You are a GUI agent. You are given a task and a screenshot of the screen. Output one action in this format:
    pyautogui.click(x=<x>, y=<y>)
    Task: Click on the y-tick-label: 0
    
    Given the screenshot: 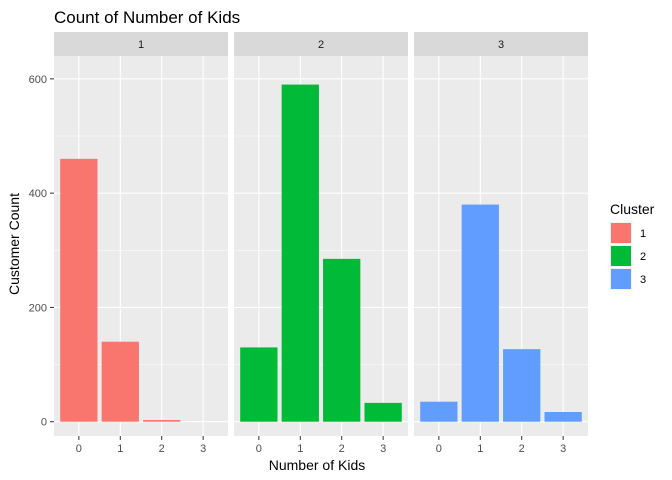 What is the action you would take?
    pyautogui.click(x=44, y=423)
    